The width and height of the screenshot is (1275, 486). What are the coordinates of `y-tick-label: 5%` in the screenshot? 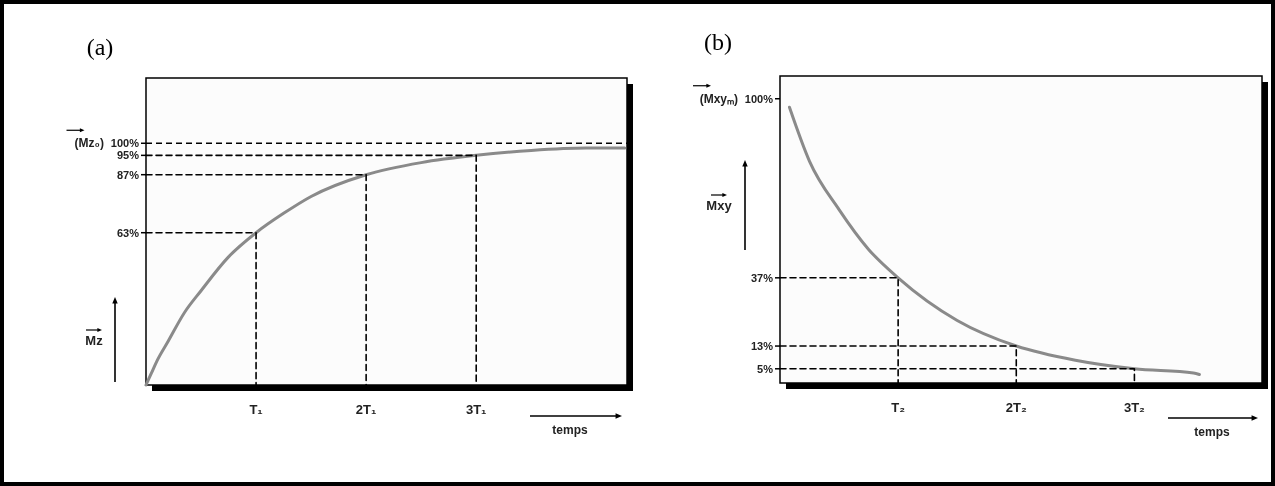 It's located at (765, 368).